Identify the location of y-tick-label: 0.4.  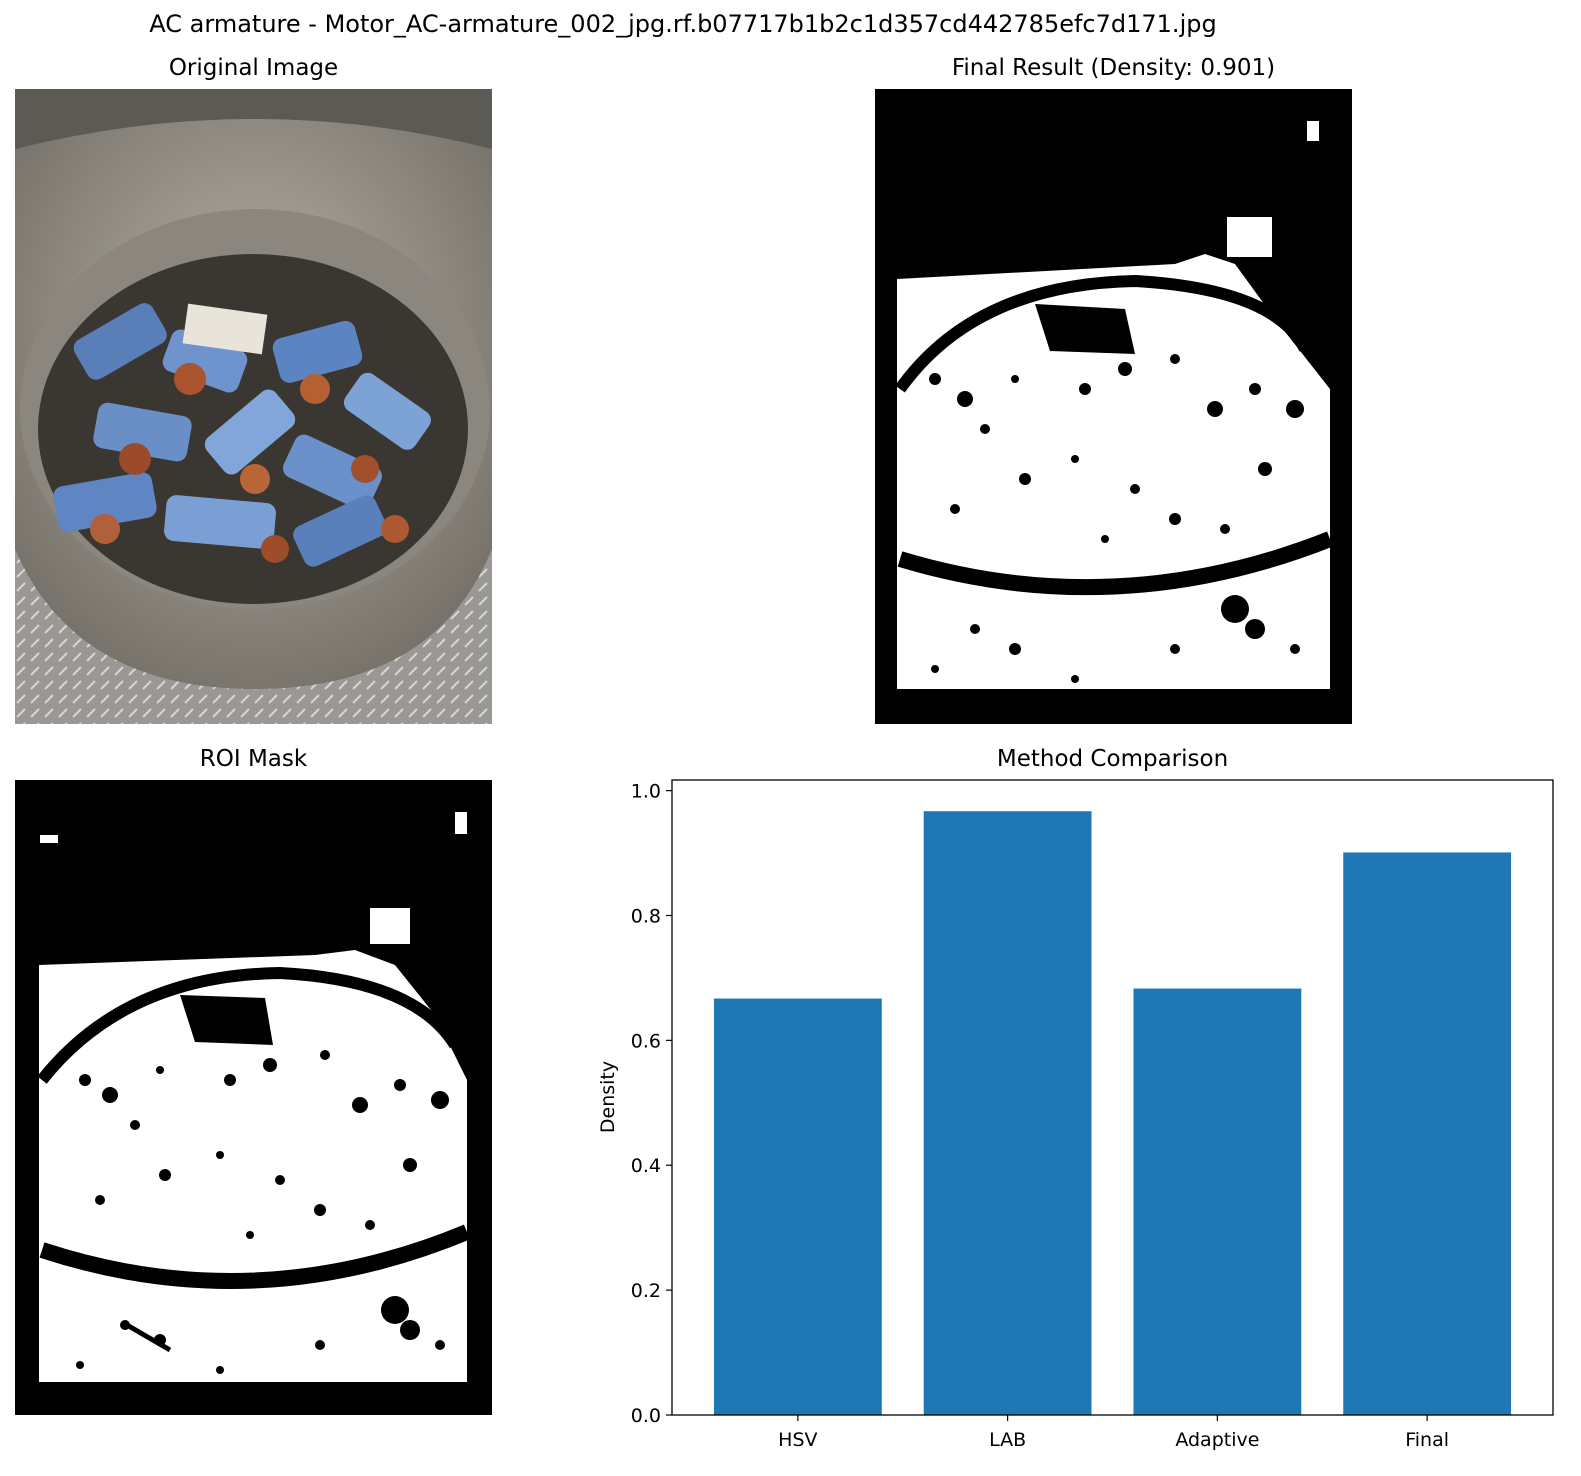
(646, 1166).